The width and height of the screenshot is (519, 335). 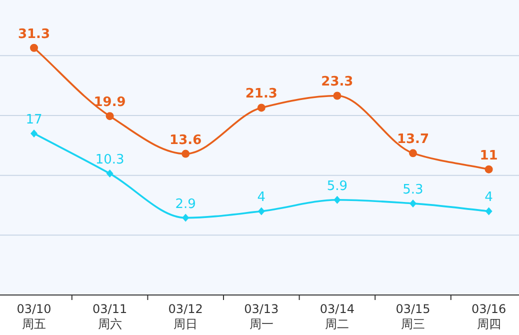 I want to click on data-label: 23.3, so click(x=337, y=82).